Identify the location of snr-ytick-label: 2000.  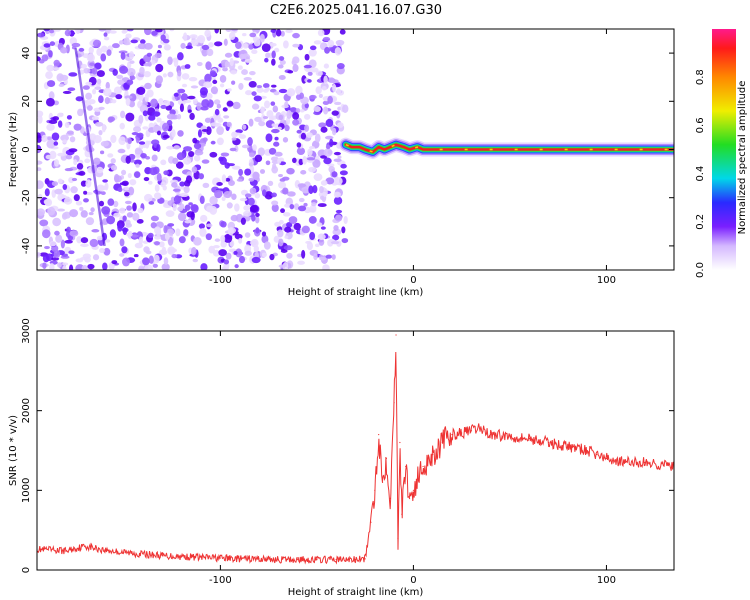
(26, 410).